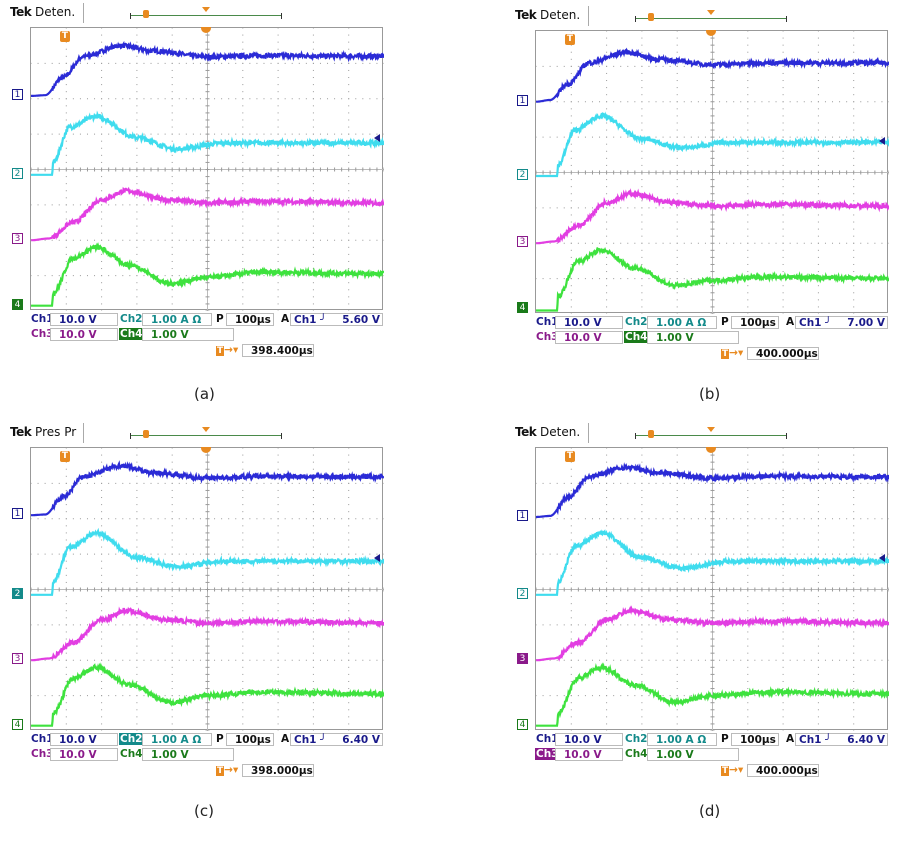  Describe the element at coordinates (570, 456) in the screenshot. I see `trigger-marker-icon: T` at that location.